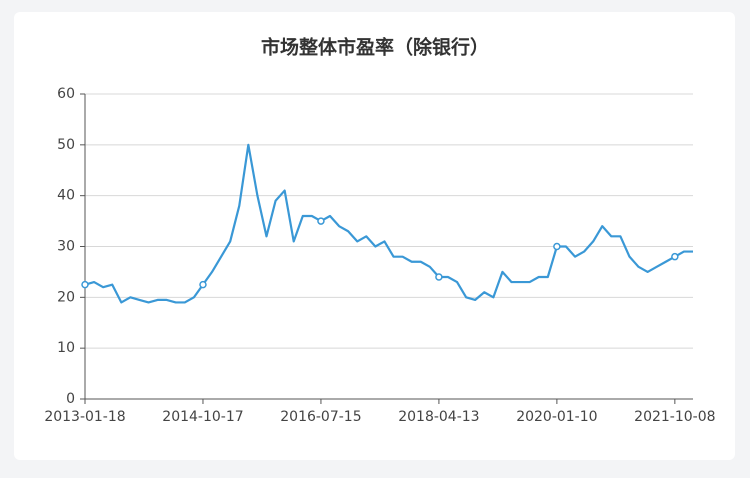  I want to click on x-tick-label: 2018-04-13, so click(438, 417).